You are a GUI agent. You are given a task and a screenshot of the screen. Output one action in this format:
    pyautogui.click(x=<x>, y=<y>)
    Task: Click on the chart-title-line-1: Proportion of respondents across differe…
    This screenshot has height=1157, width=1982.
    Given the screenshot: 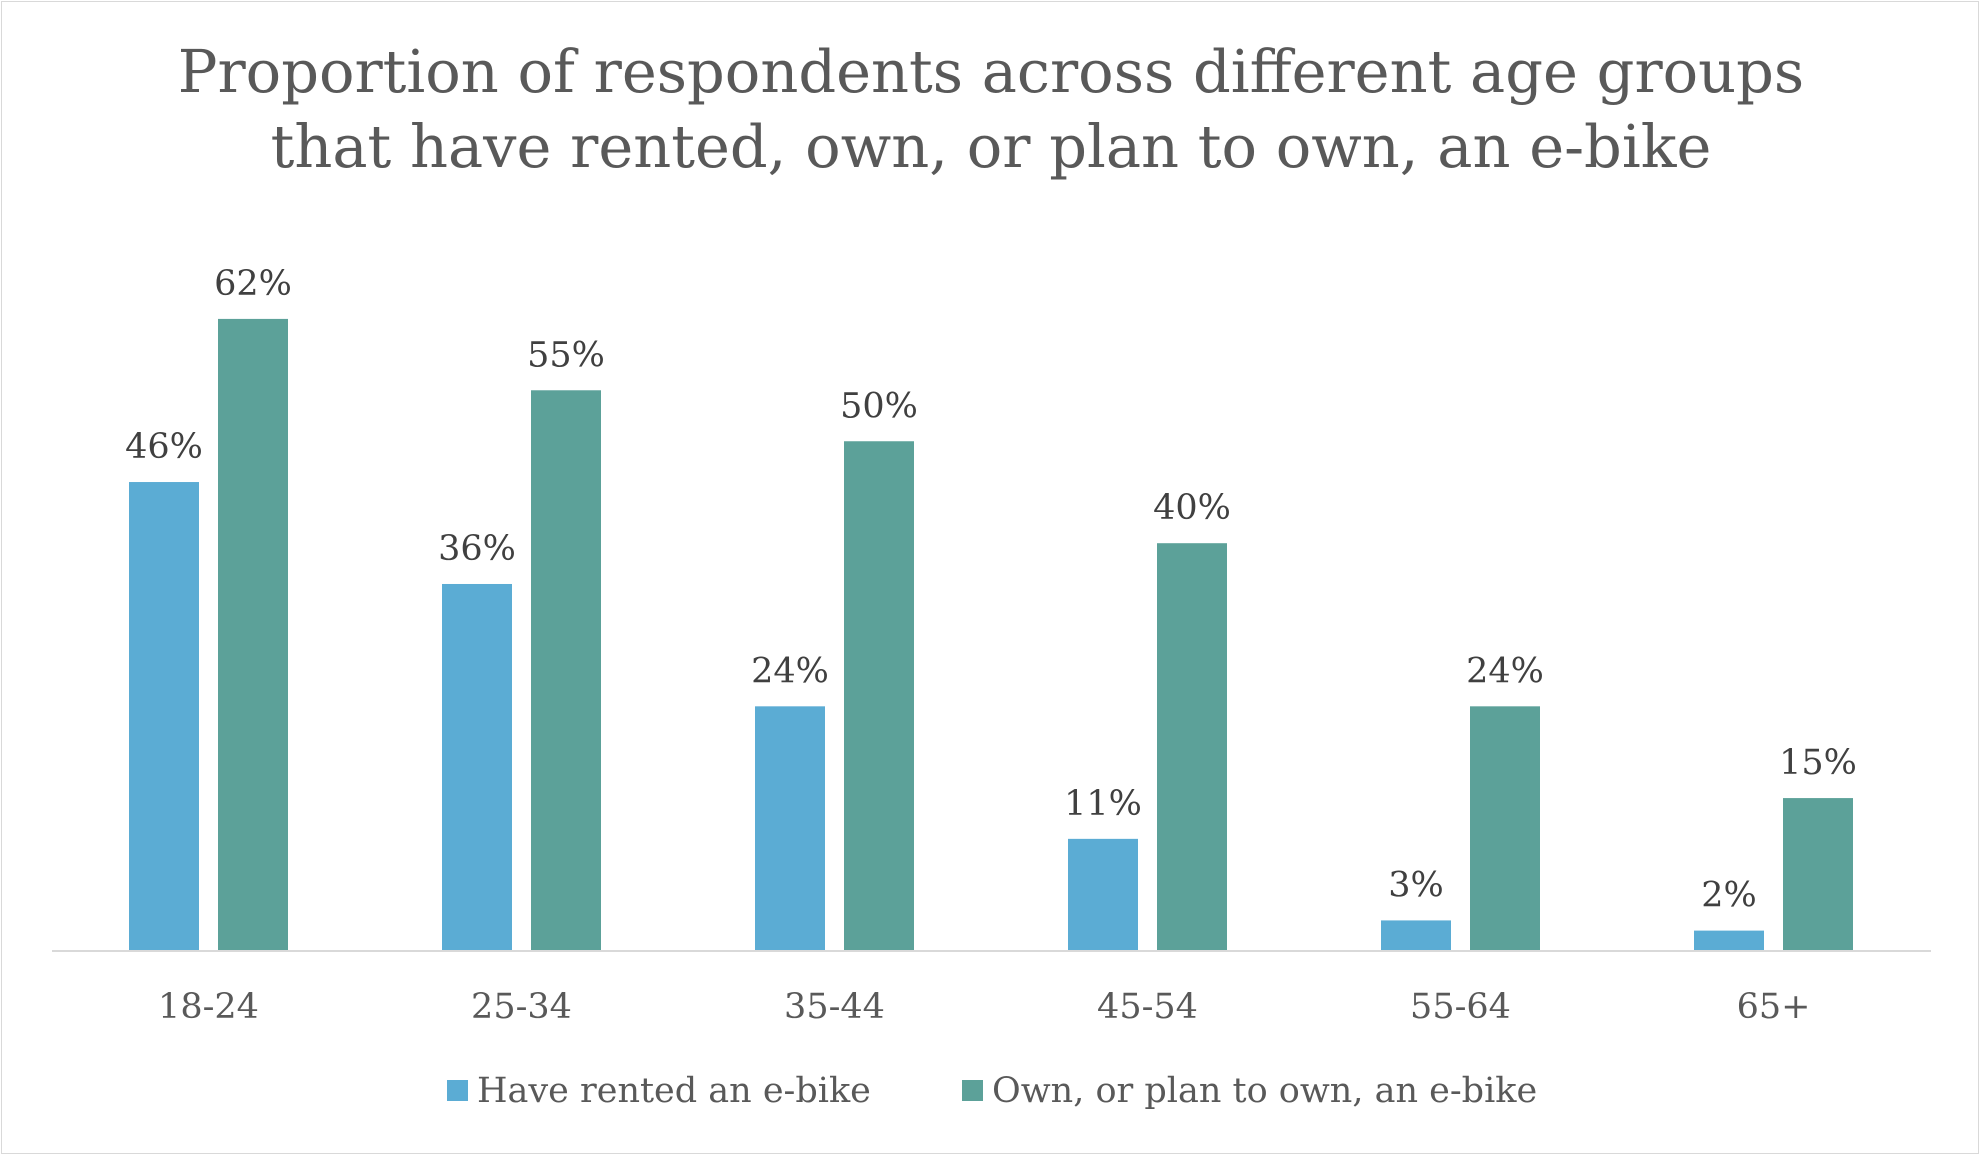 What is the action you would take?
    pyautogui.click(x=991, y=71)
    